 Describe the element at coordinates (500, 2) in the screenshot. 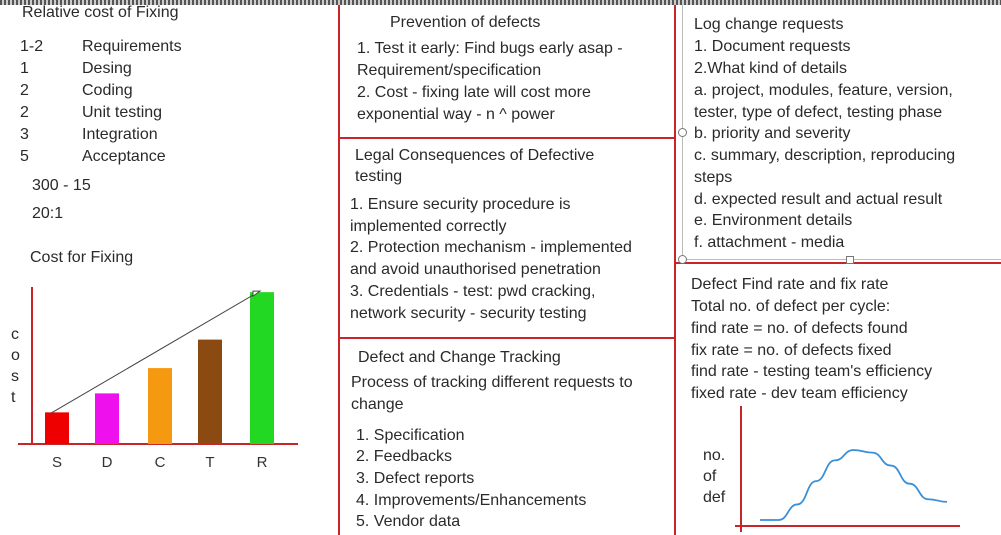

I see `top-border` at that location.